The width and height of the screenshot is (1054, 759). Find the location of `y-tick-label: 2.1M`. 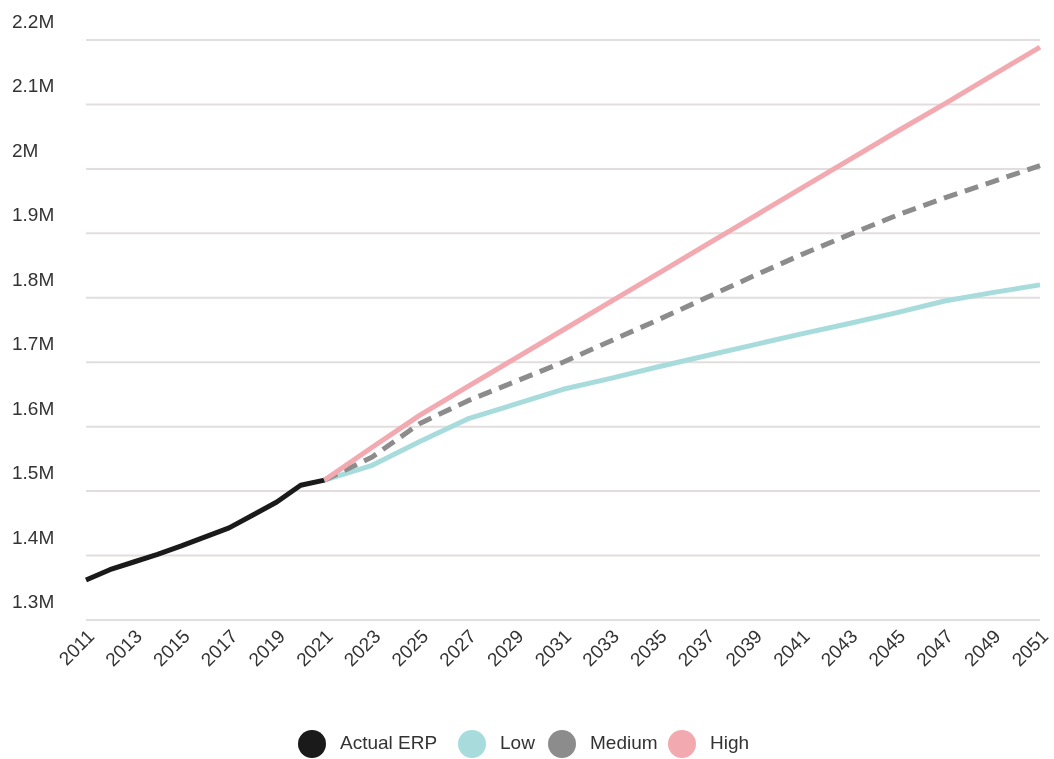

y-tick-label: 2.1M is located at coordinates (33, 86).